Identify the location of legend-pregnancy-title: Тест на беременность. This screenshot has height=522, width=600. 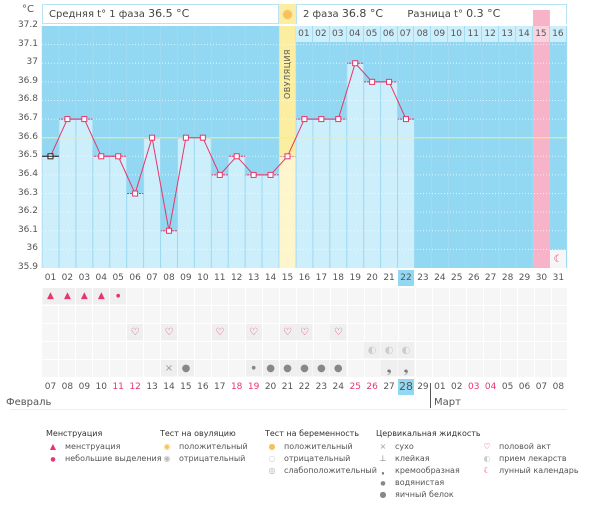
(312, 433).